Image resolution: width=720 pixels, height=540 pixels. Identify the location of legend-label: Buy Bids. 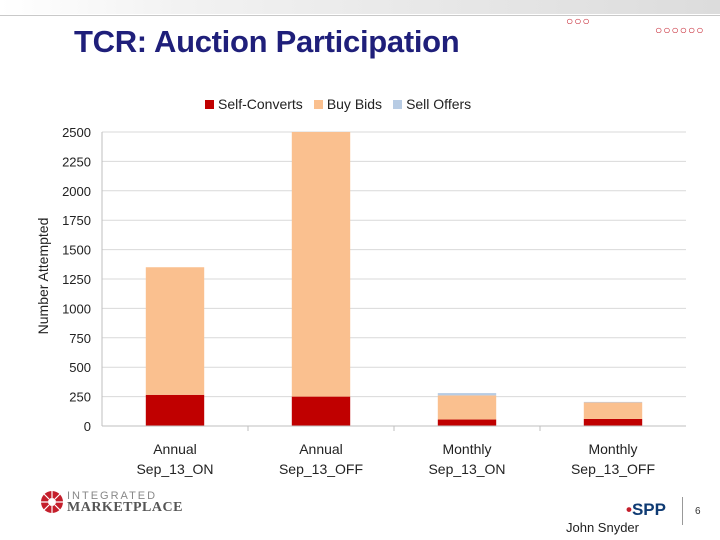
(354, 104).